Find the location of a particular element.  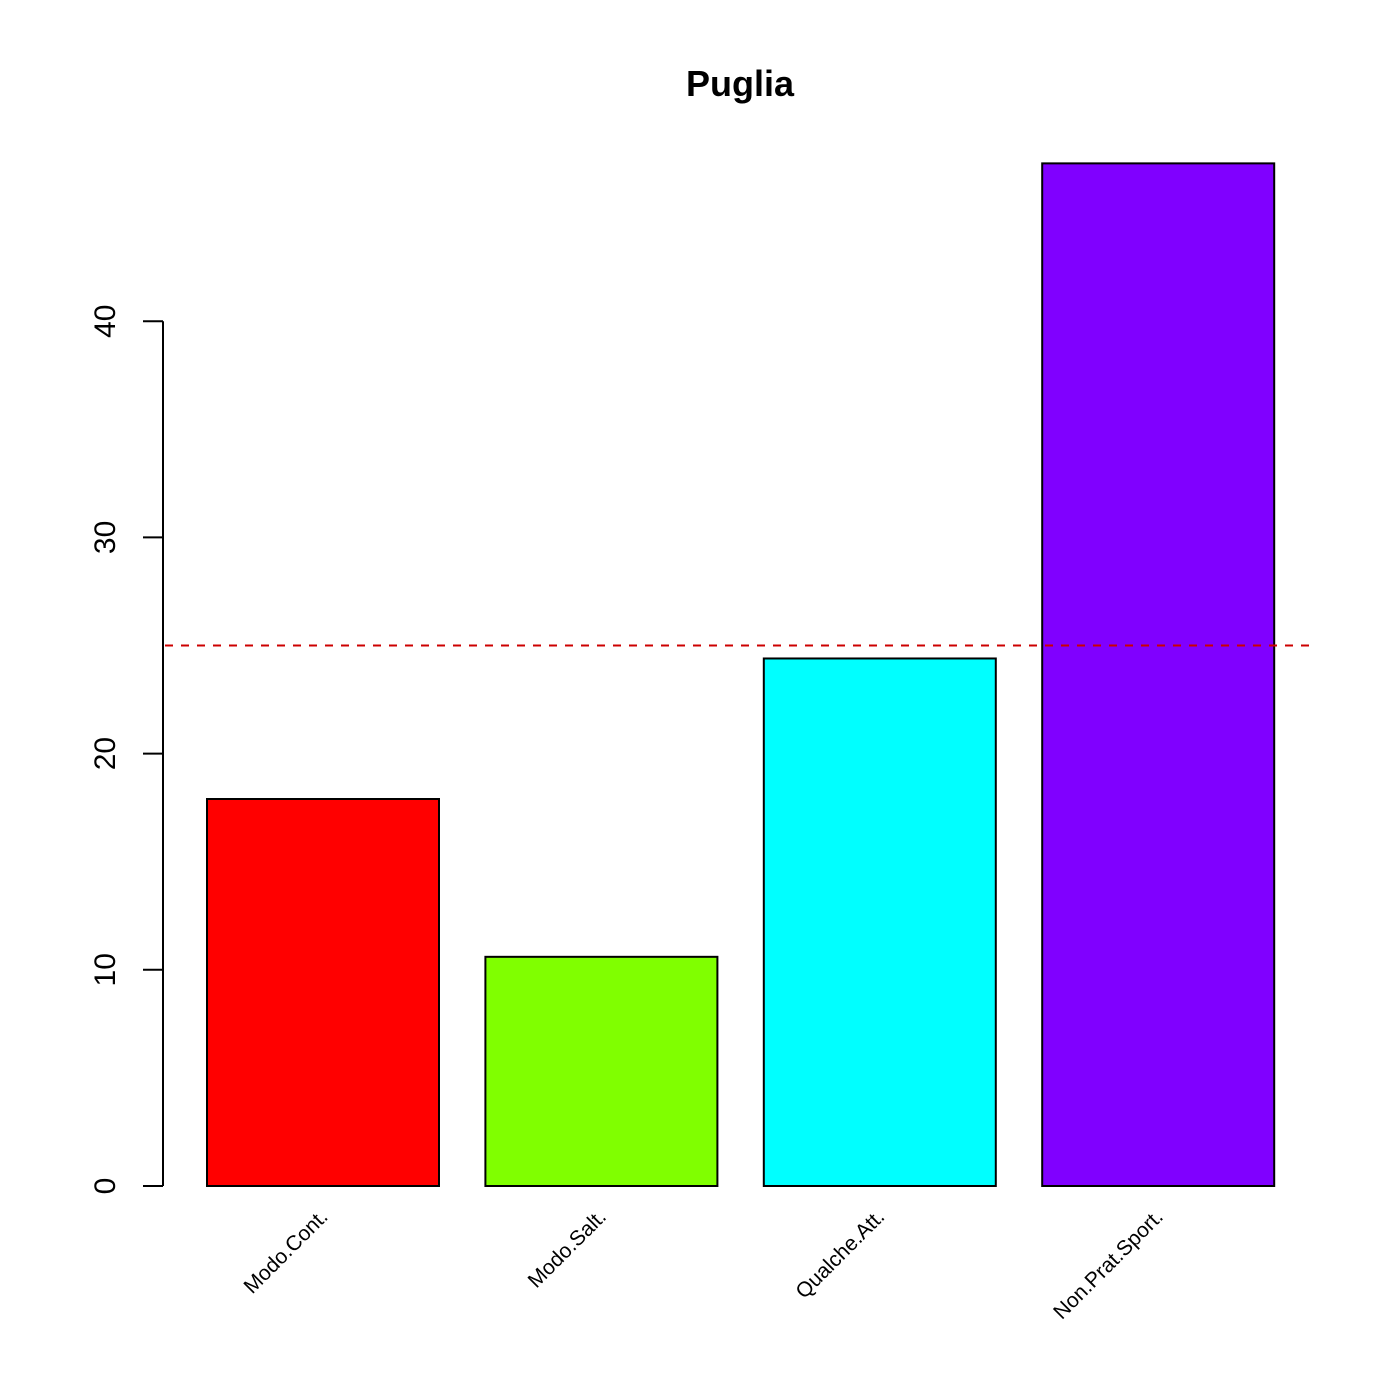

y-tick-label: 10 is located at coordinates (105, 969).